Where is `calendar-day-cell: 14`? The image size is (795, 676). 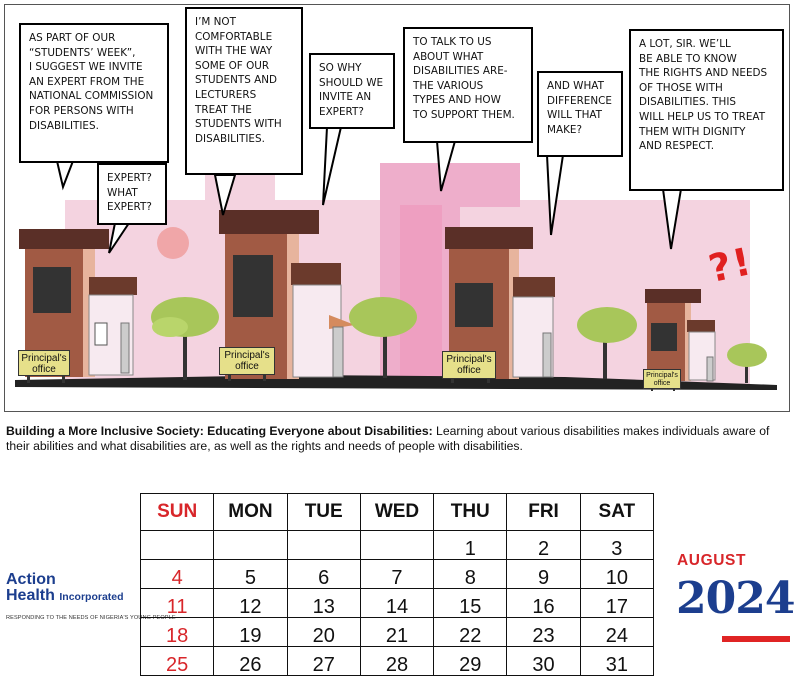
calendar-day-cell: 14 is located at coordinates (397, 603).